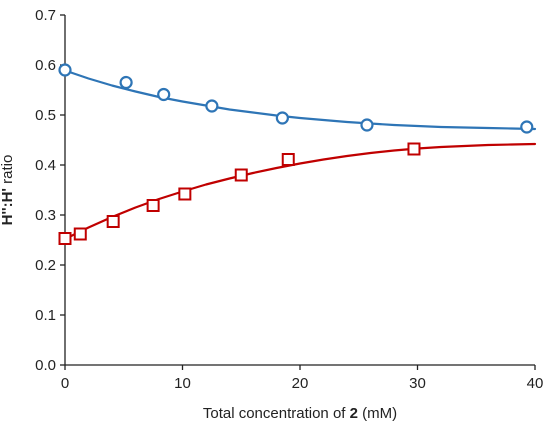 The width and height of the screenshot is (550, 429). What do you see at coordinates (300, 100) in the screenshot?
I see `circle-series-fit-curve` at bounding box center [300, 100].